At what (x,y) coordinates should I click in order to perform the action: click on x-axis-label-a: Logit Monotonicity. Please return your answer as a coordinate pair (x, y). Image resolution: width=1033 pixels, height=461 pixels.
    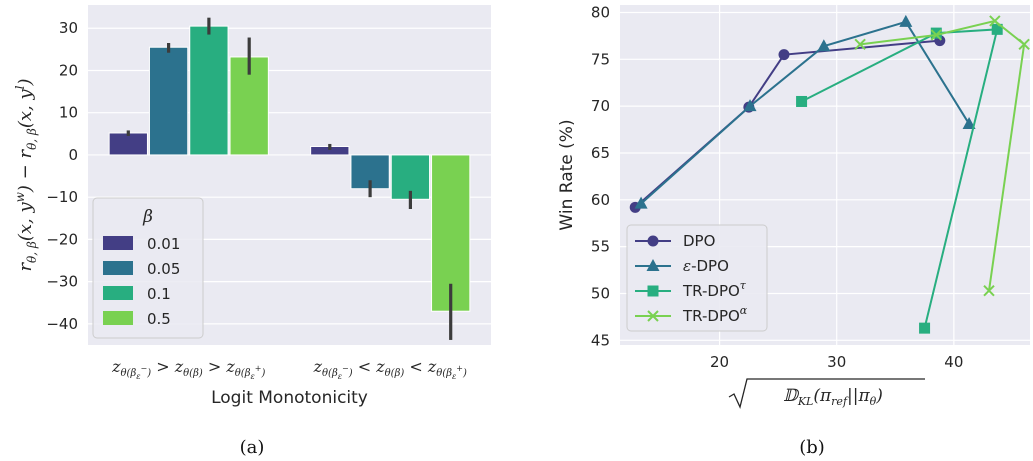
    Looking at the image, I should click on (289, 398).